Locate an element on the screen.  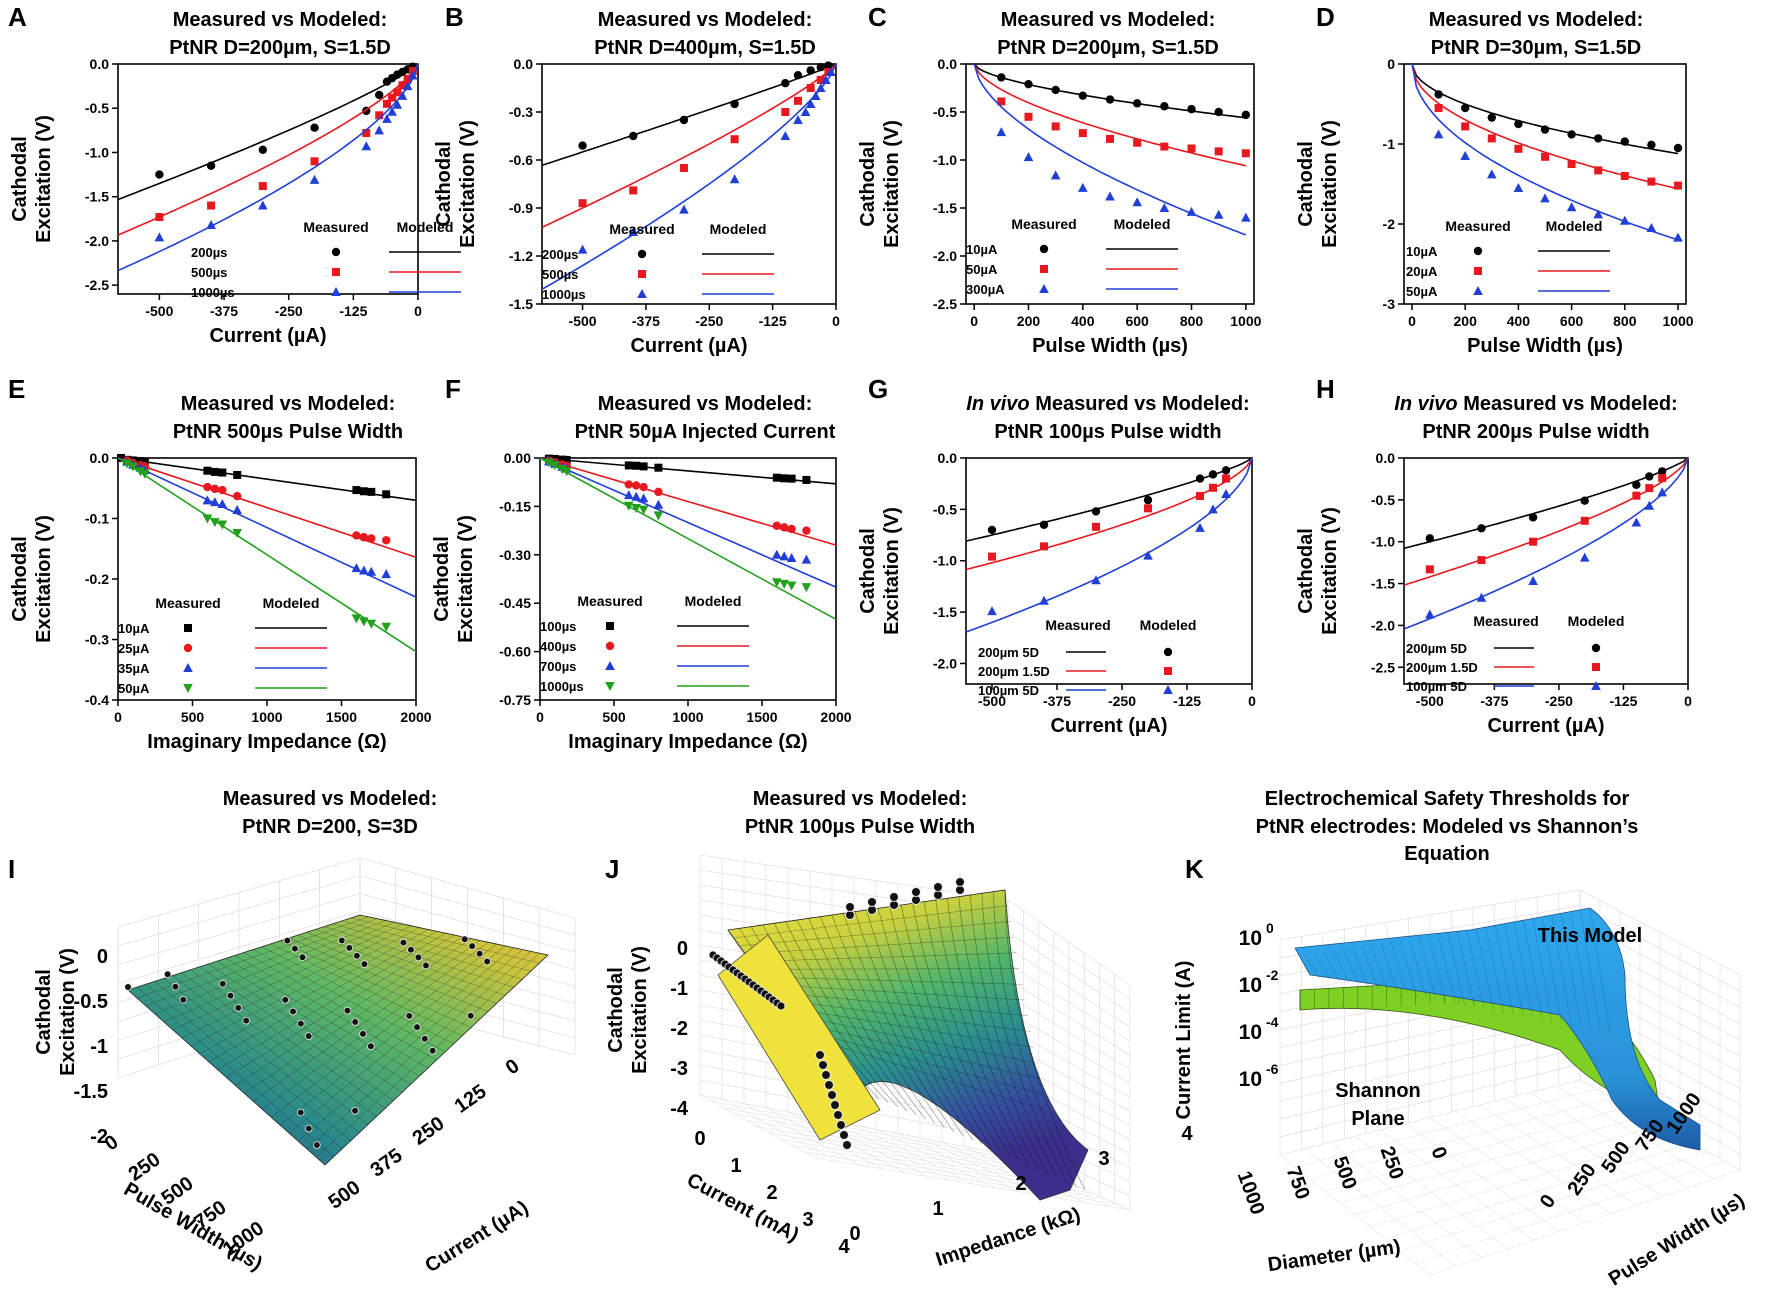
legend-entry-label: 200µs is located at coordinates (560, 254).